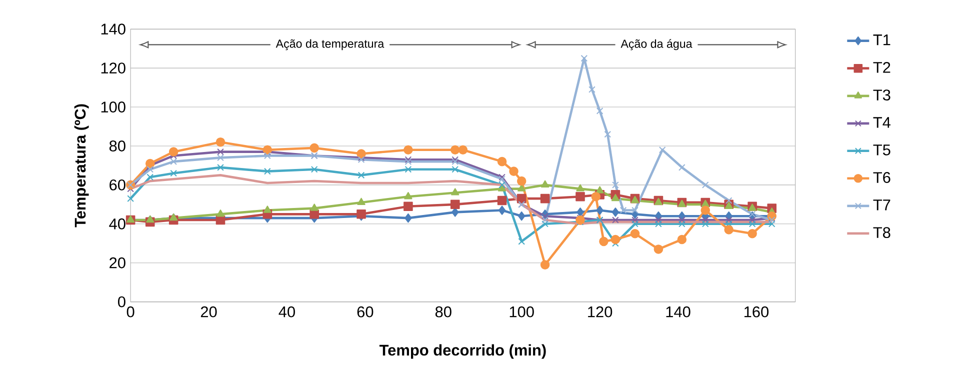  I want to click on y-tick-label: 120, so click(113, 68).